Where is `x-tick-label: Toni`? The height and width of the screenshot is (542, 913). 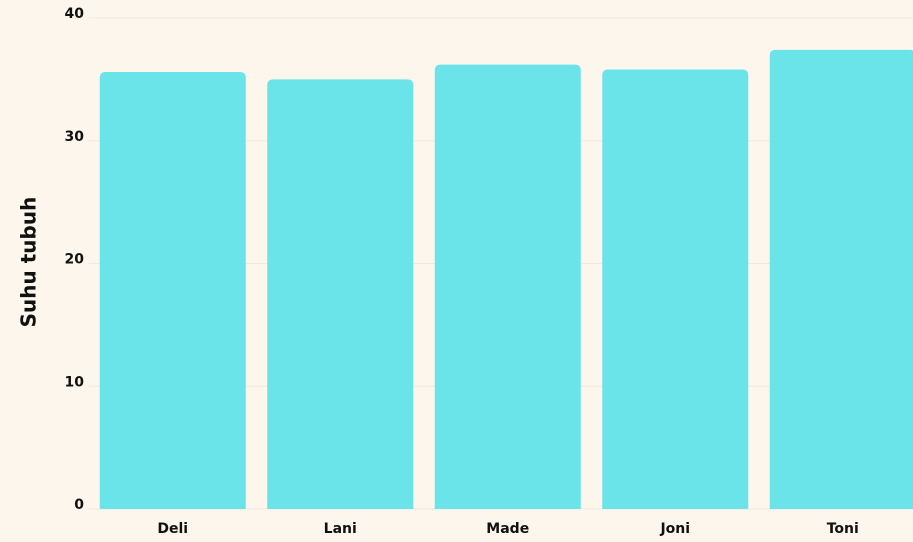
x-tick-label: Toni is located at coordinates (843, 529).